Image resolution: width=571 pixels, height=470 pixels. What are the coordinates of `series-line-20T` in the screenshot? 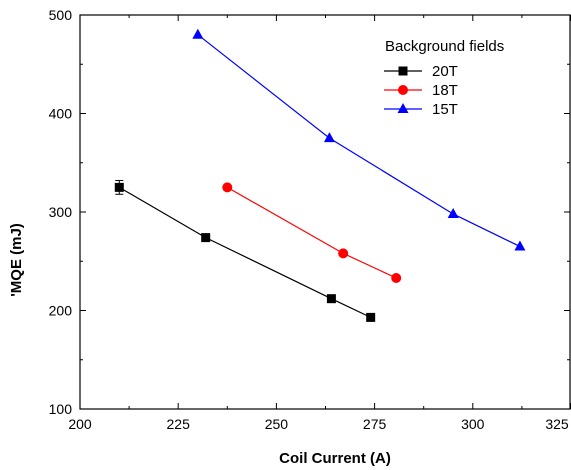 It's located at (244, 252).